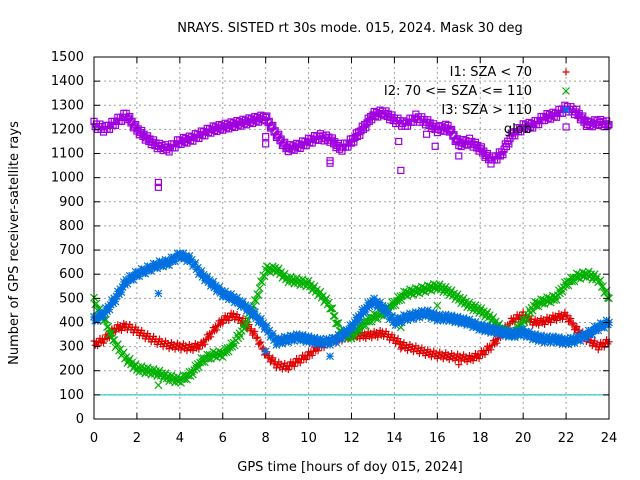 The image size is (640, 480). Describe the element at coordinates (80, 419) in the screenshot. I see `y-tick-label: 0` at that location.